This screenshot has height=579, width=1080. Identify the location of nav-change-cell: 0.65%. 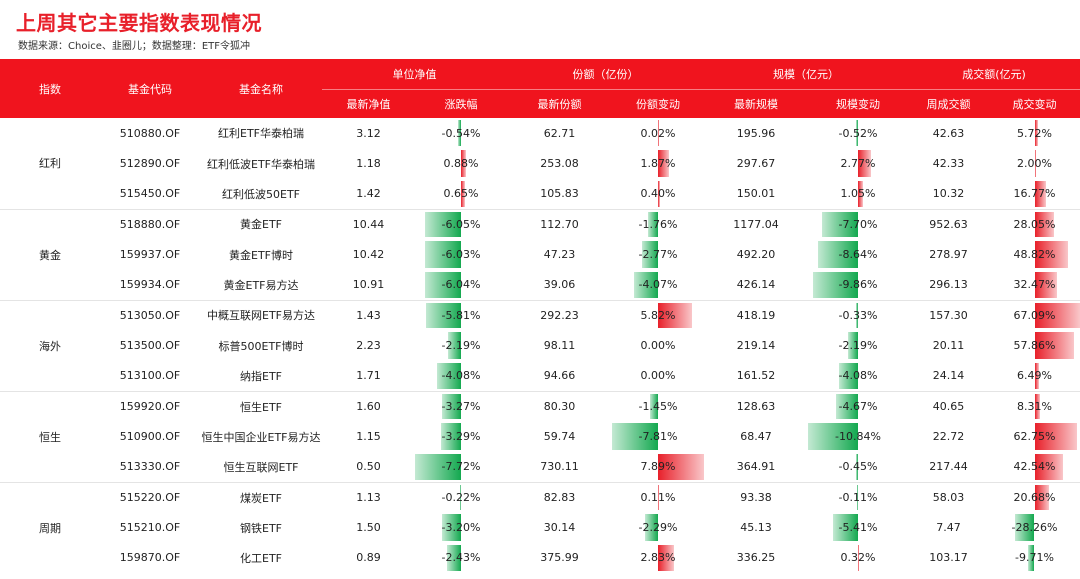
(461, 194).